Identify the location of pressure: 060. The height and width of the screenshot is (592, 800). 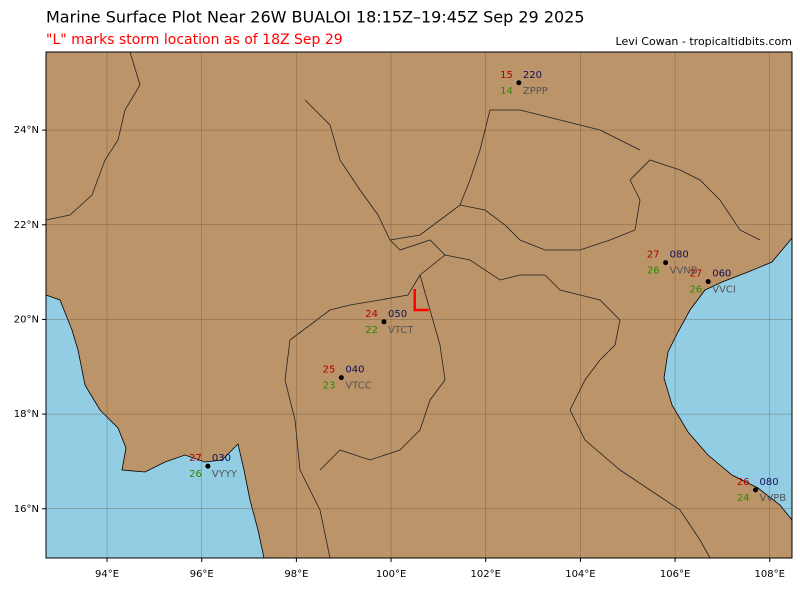
(721, 274).